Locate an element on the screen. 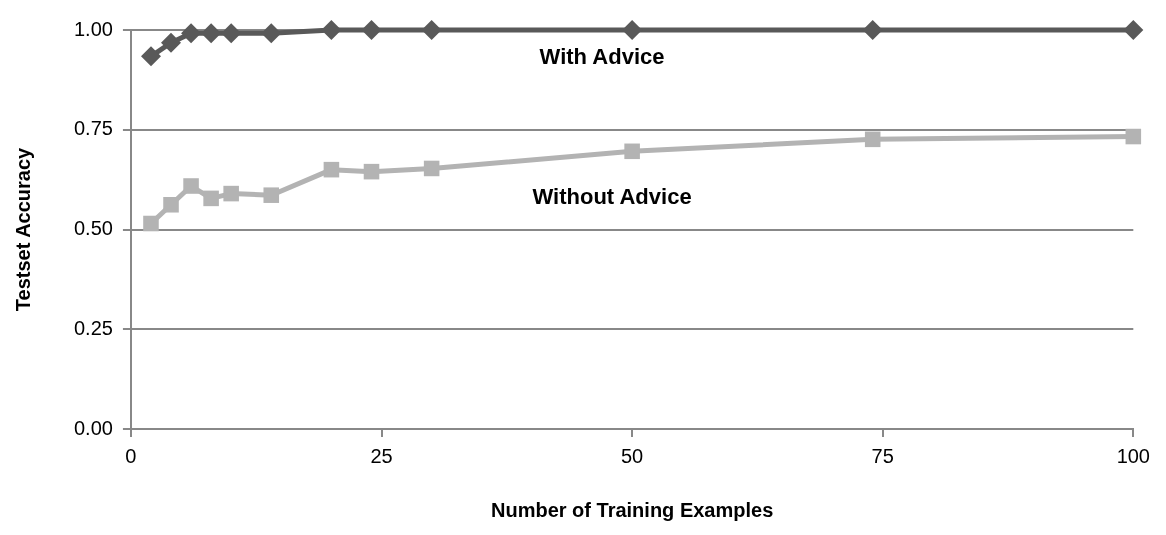  y-tick-label: 1.00 is located at coordinates (93, 28).